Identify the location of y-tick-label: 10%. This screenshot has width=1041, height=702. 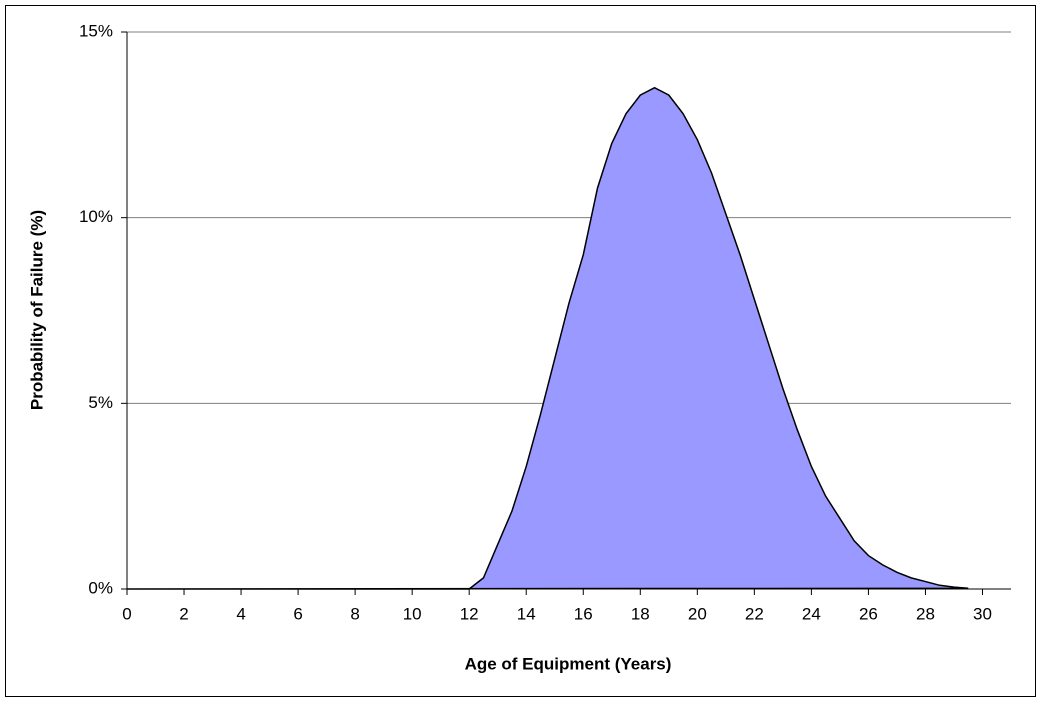
(96, 216).